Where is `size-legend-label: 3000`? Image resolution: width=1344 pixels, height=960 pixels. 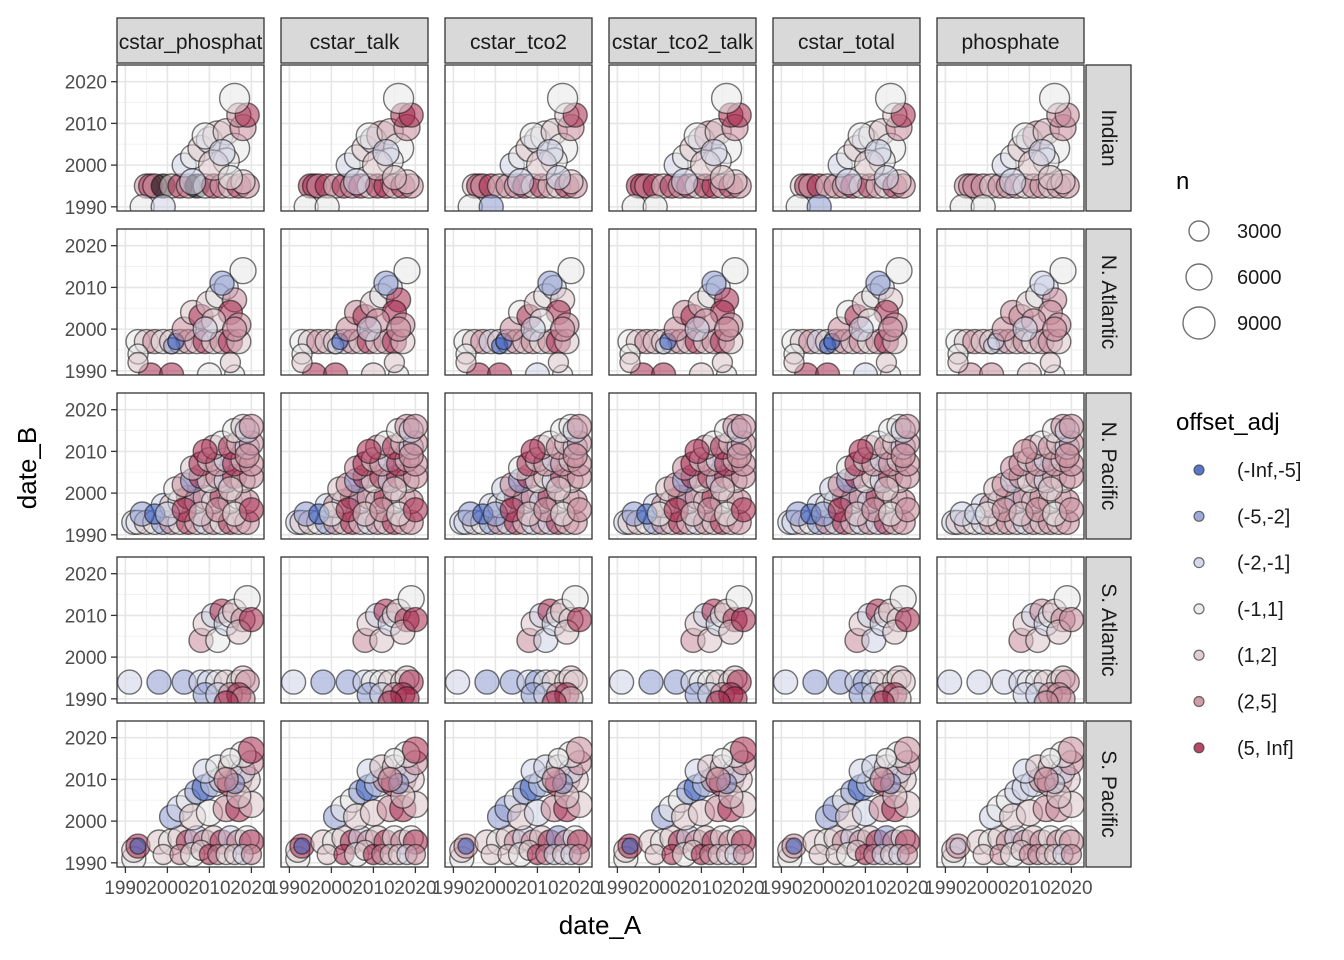 size-legend-label: 3000 is located at coordinates (1259, 232).